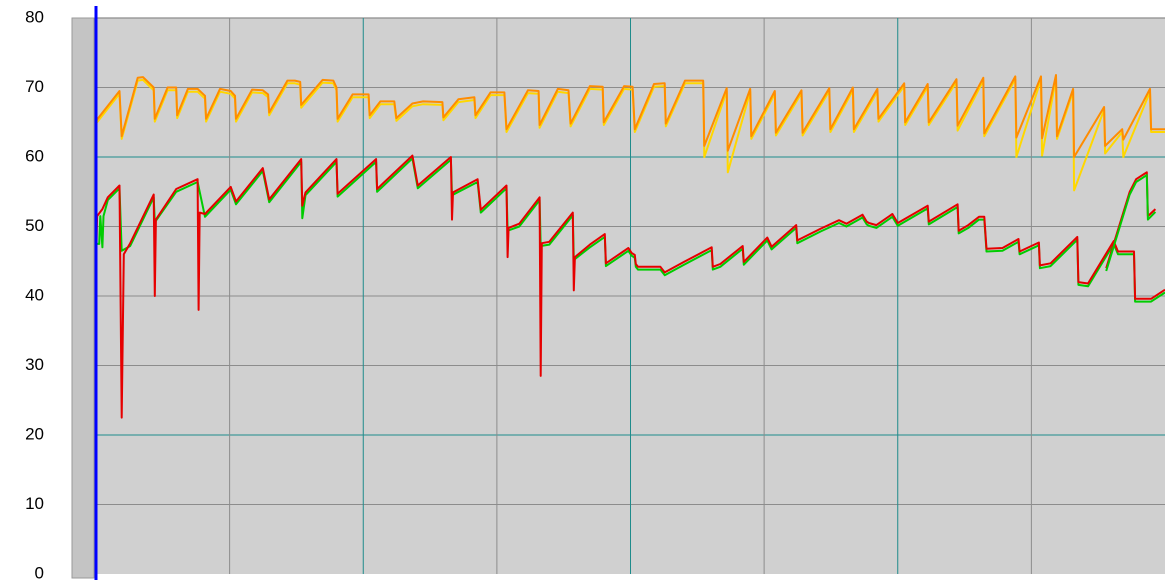 This screenshot has width=1165, height=586. What do you see at coordinates (34, 364) in the screenshot?
I see `y-tick-label: 30` at bounding box center [34, 364].